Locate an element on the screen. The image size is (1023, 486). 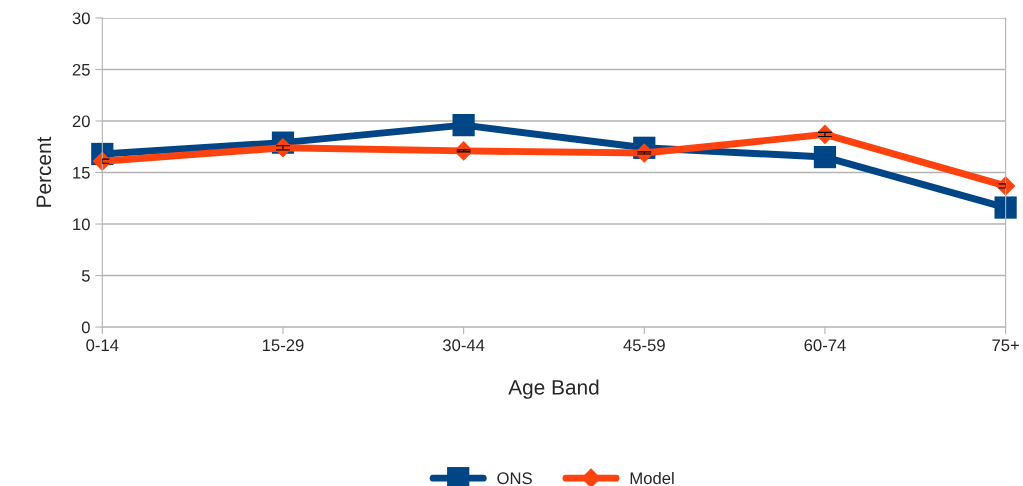
x-tick-label: 30-44 is located at coordinates (463, 345).